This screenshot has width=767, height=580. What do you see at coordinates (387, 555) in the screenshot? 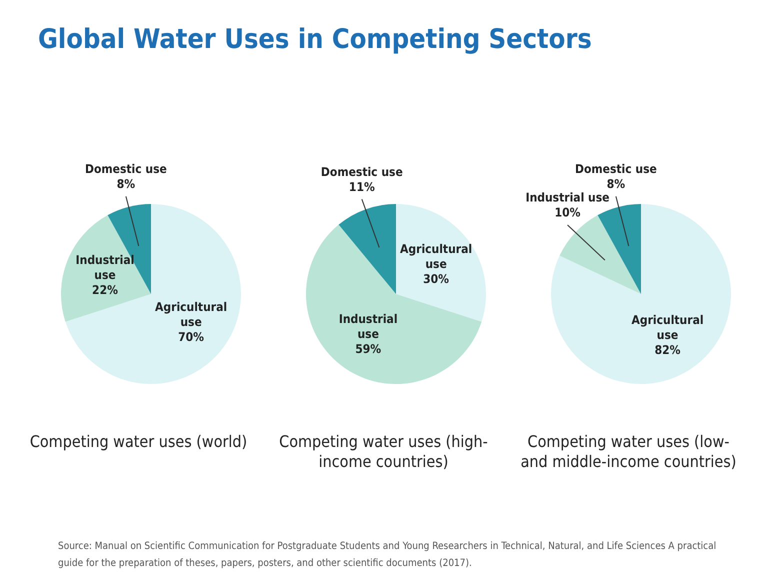
I see `source-note: Source: Manual on Scientific Communication for Postgraduate Students and Young Researchers in Technical, Natural, and Life Sciences A practical guide for the preparation of theses, papers, posters, and other scientific documents (2017).` at bounding box center [387, 555].